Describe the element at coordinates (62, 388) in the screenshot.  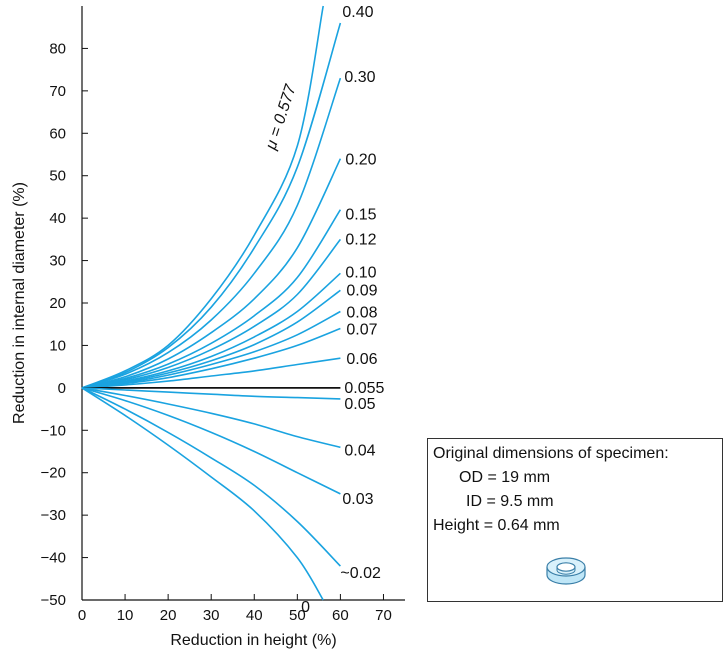
I see `y-tick-label: 0` at that location.